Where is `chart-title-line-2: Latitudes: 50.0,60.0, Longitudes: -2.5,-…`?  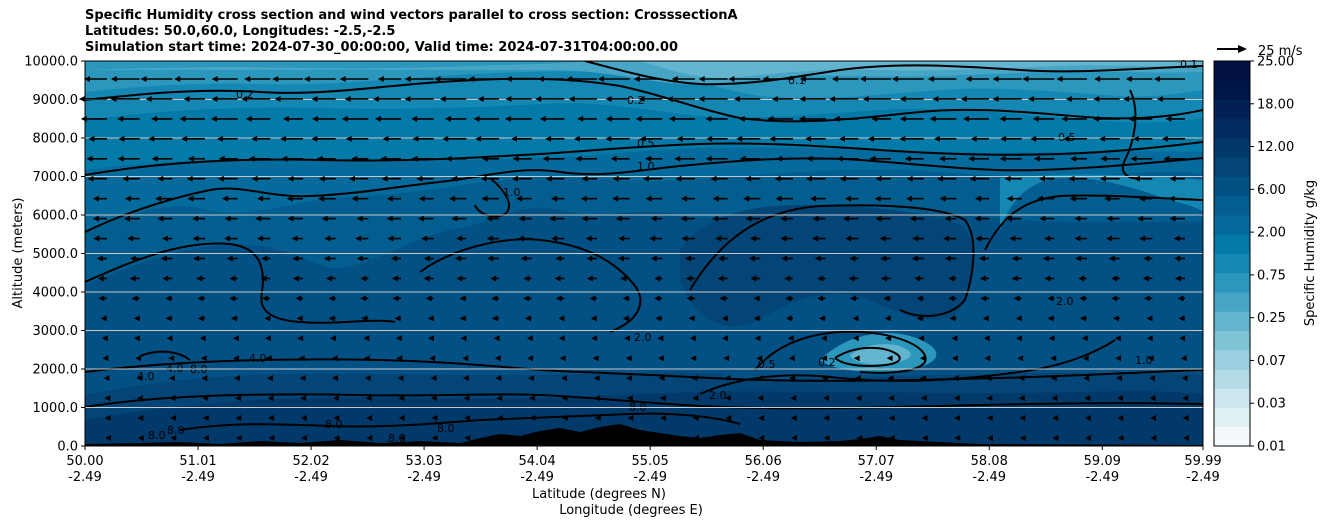 chart-title-line-2: Latitudes: 50.0,60.0, Longitudes: -2.5,-… is located at coordinates (240, 31).